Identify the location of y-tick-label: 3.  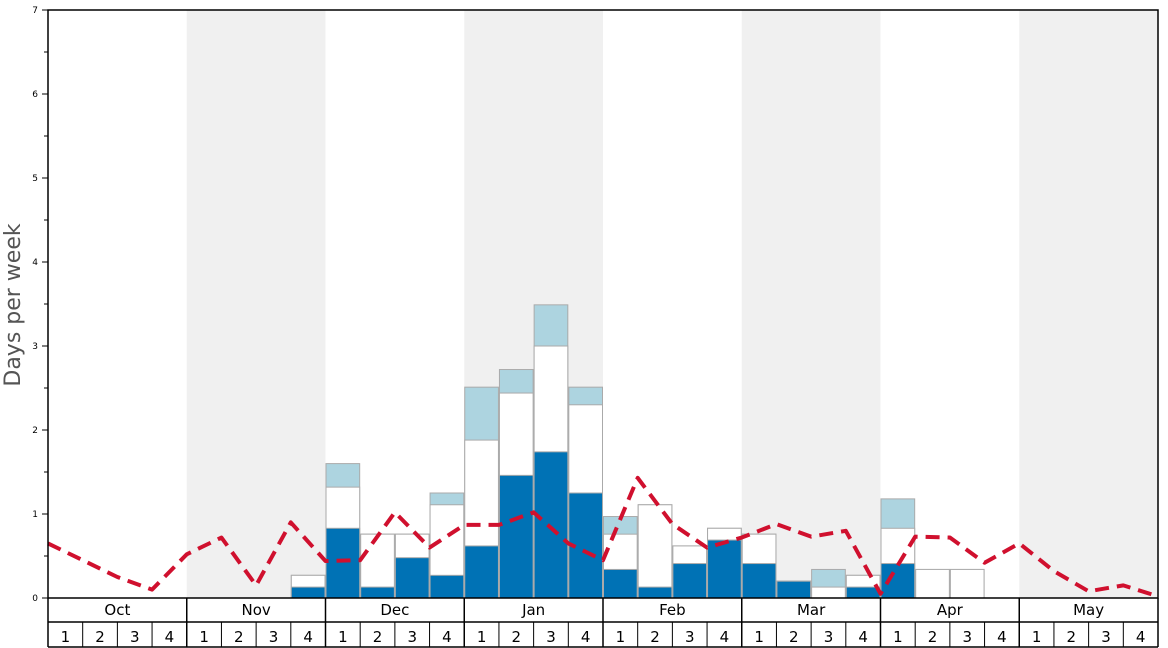
(35, 347).